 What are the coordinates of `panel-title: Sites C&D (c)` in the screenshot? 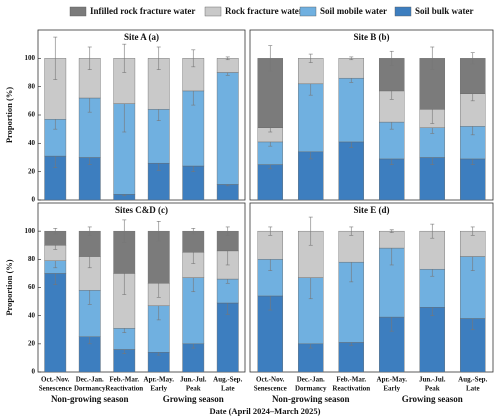 It's located at (141, 210).